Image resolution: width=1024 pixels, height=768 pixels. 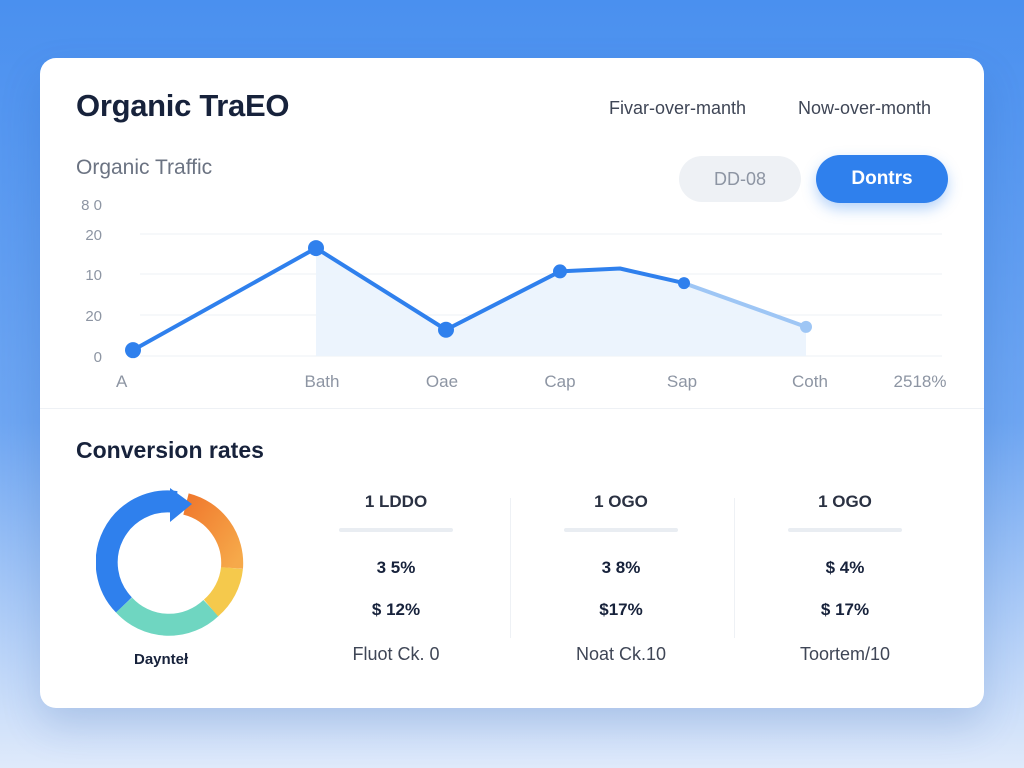 What do you see at coordinates (678, 108) in the screenshot?
I see `period-toggle-1: Fivar-over-manth` at bounding box center [678, 108].